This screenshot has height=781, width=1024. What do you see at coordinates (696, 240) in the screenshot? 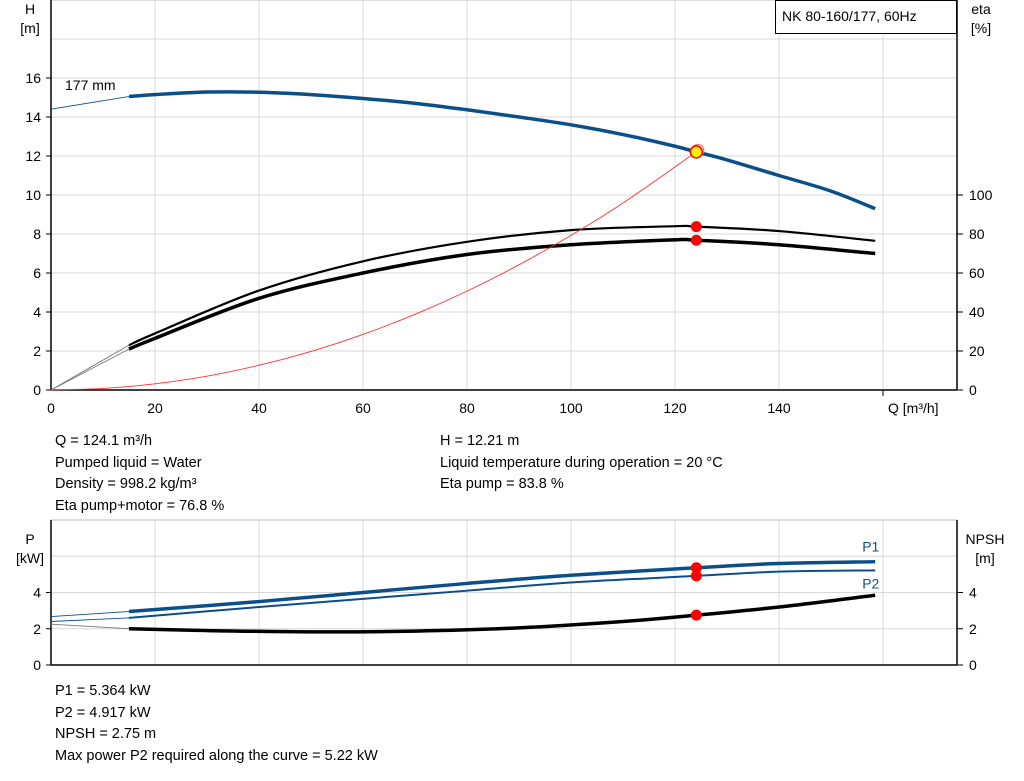
I see `eta-pump-motor-duty-marker` at bounding box center [696, 240].